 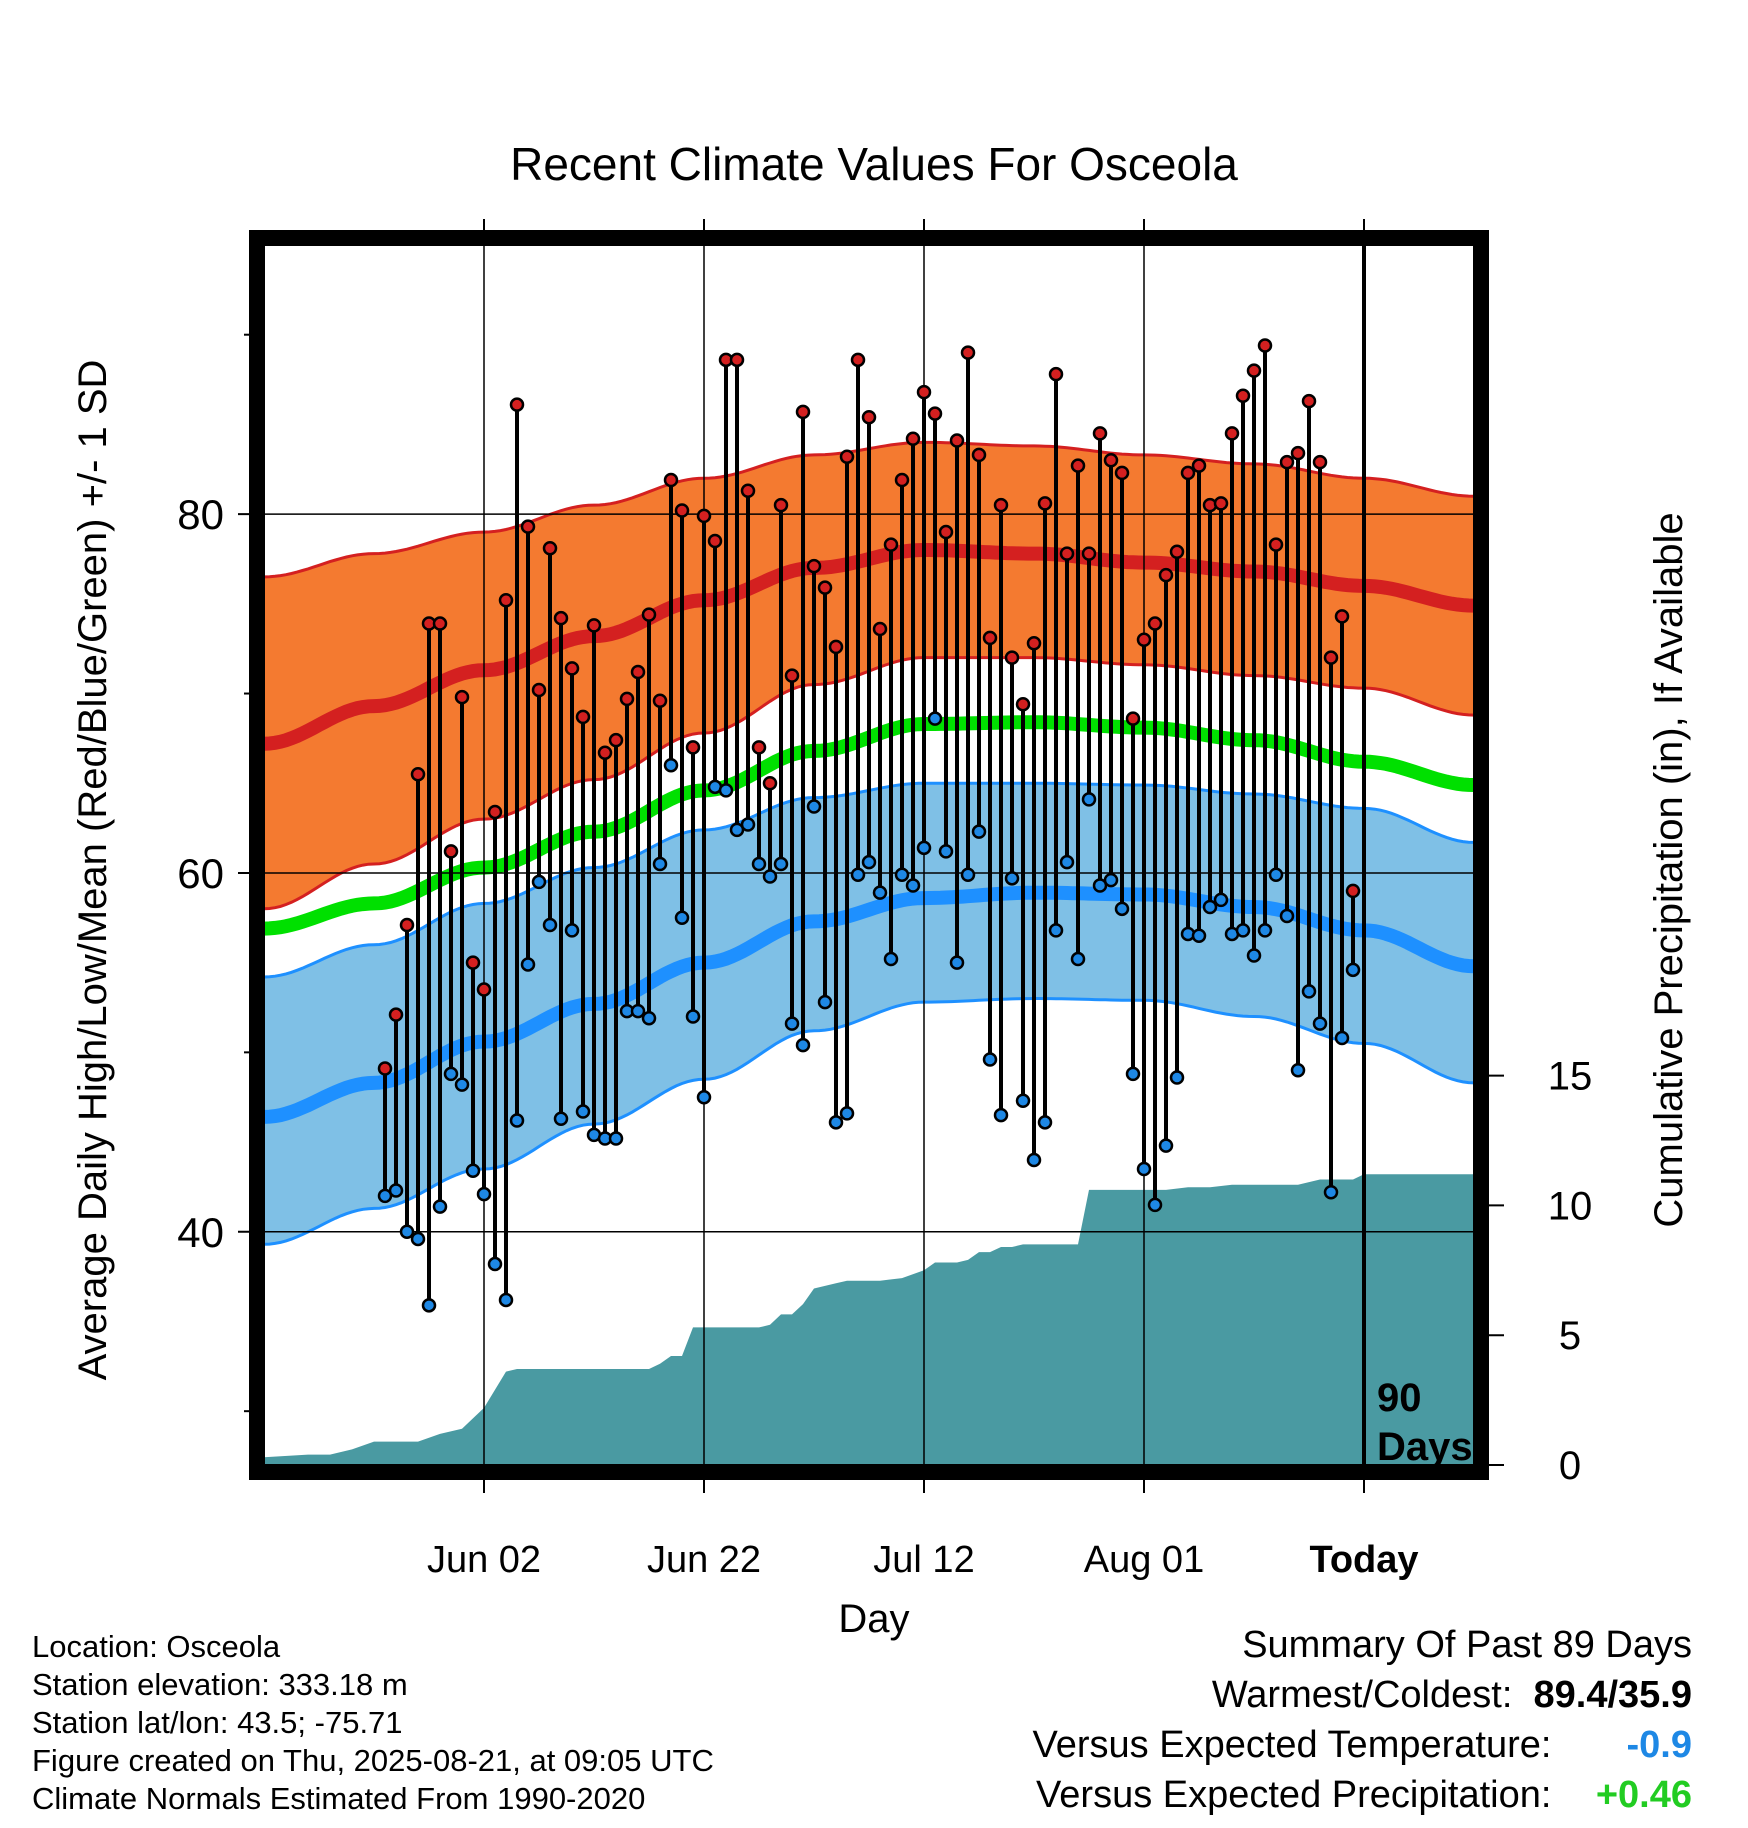 I want to click on elevation-text: Station elevation: 333.18 m, so click(x=220, y=1684).